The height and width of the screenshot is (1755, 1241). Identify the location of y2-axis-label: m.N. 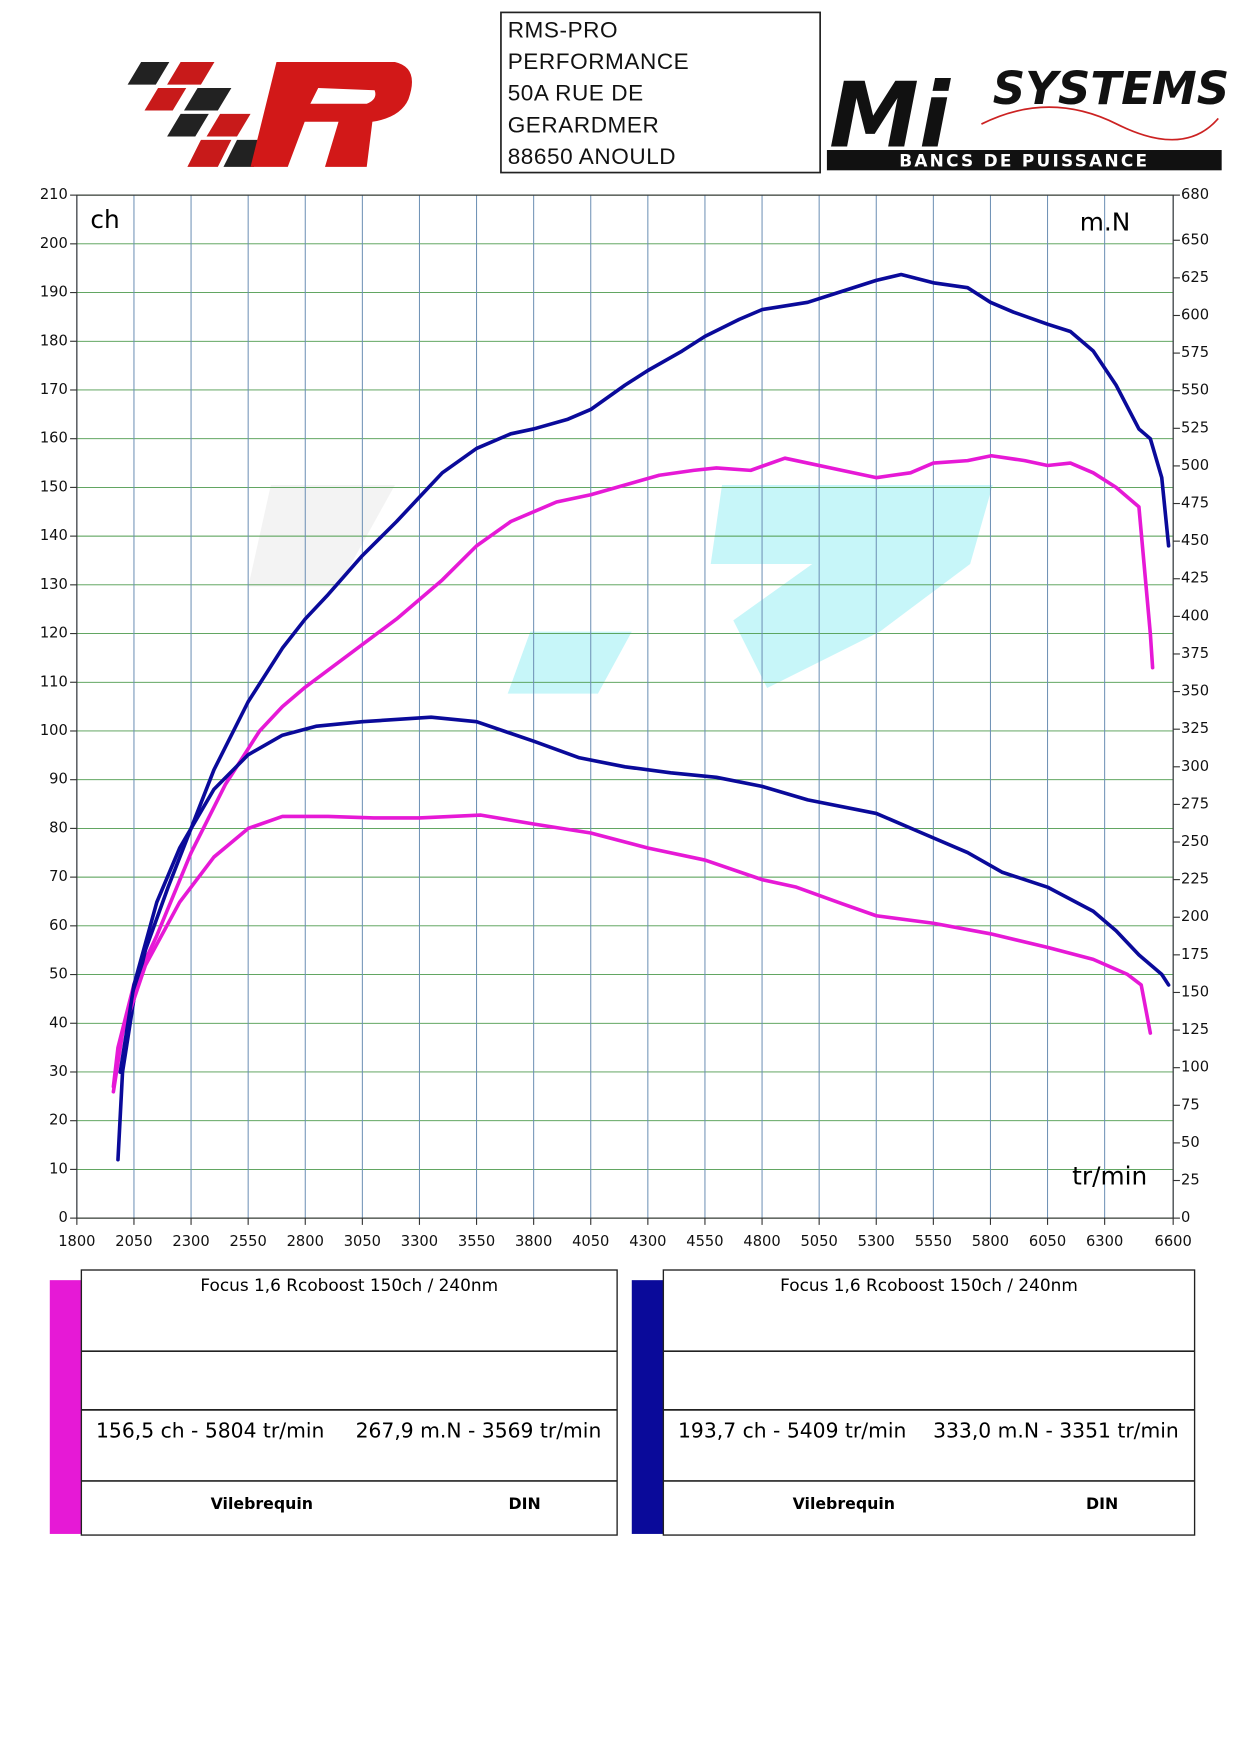
(1105, 221).